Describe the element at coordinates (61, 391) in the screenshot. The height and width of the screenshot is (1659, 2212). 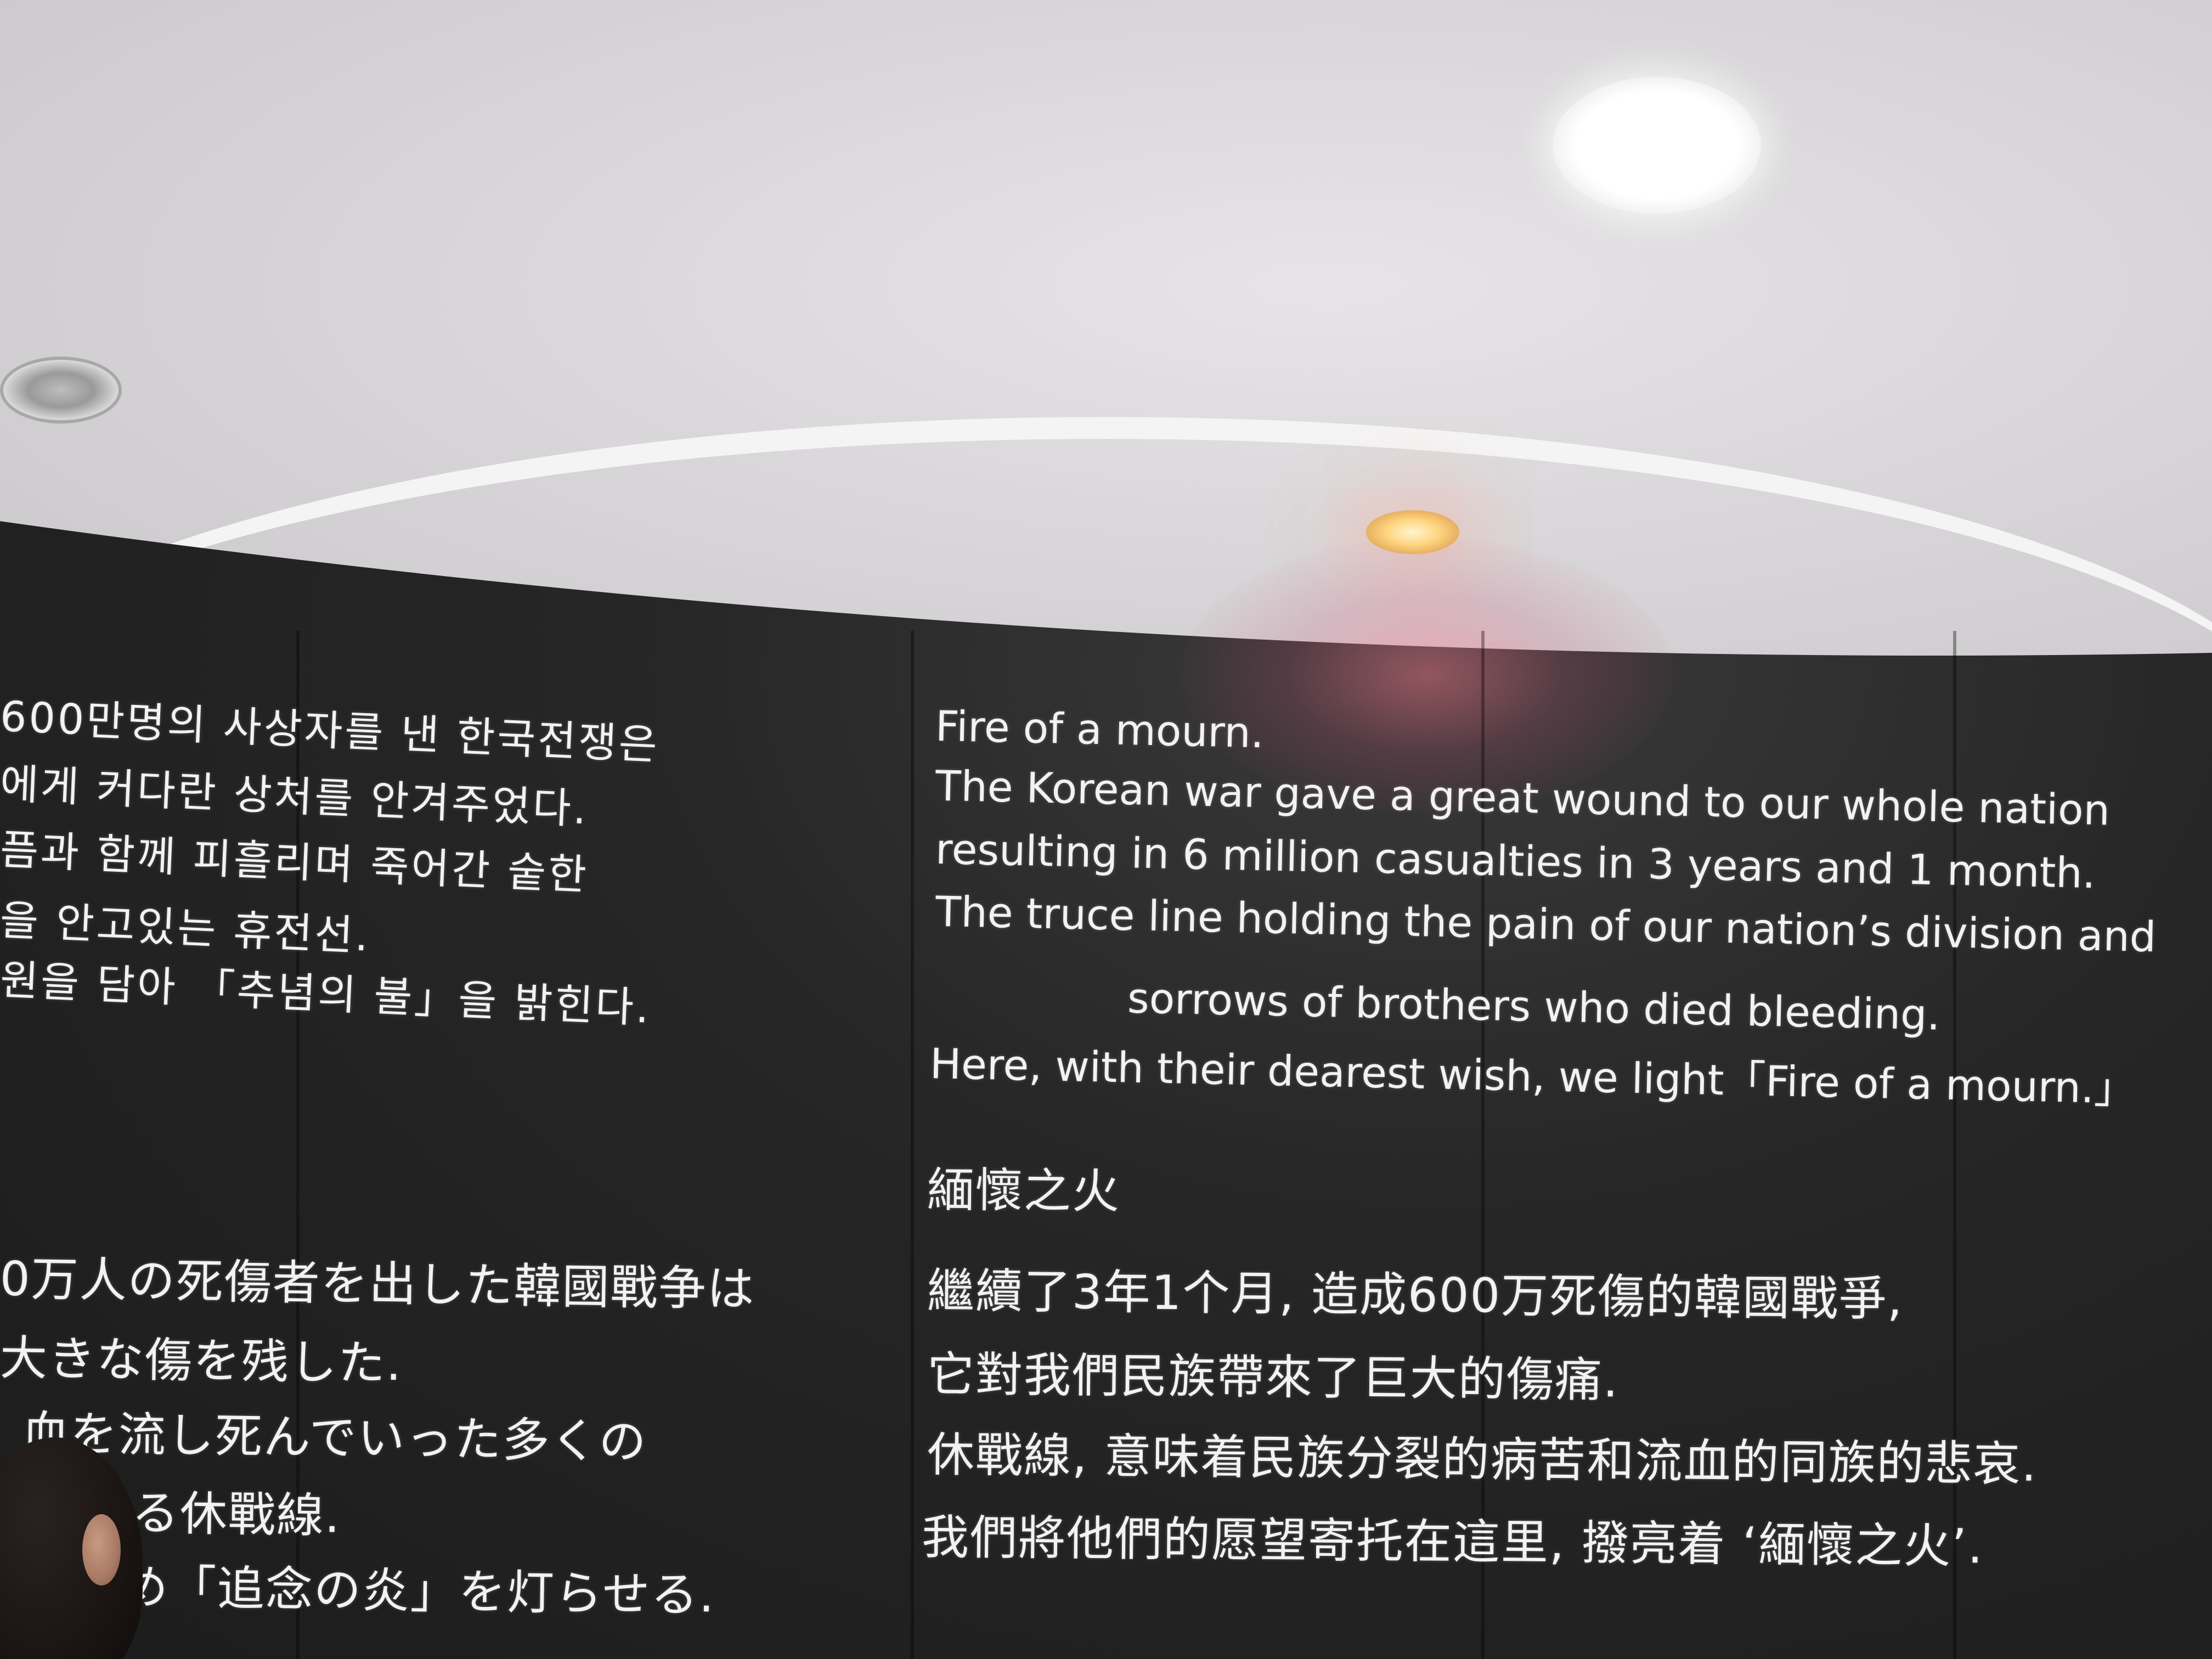
I see `ceiling-light-left` at that location.